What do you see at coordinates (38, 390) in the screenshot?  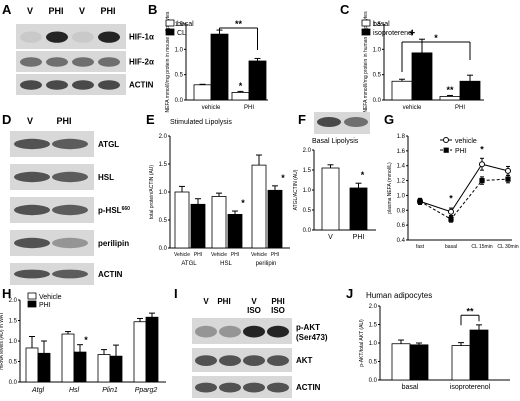 I see `x-tick-label: Atgl` at bounding box center [38, 390].